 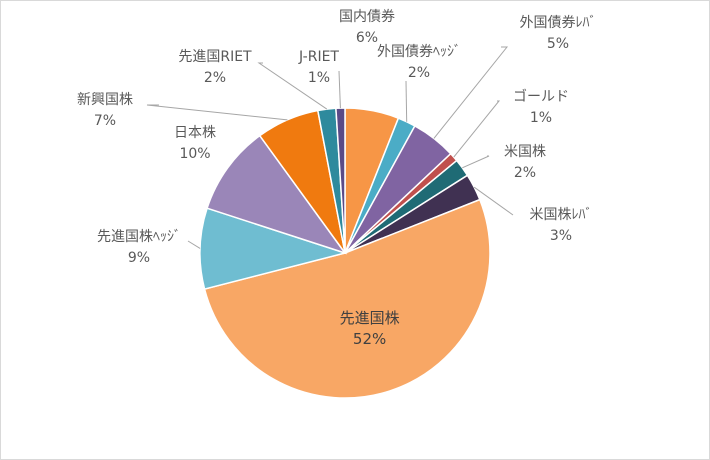 I want to click on slice-percent-label: 10%, so click(x=194, y=154).